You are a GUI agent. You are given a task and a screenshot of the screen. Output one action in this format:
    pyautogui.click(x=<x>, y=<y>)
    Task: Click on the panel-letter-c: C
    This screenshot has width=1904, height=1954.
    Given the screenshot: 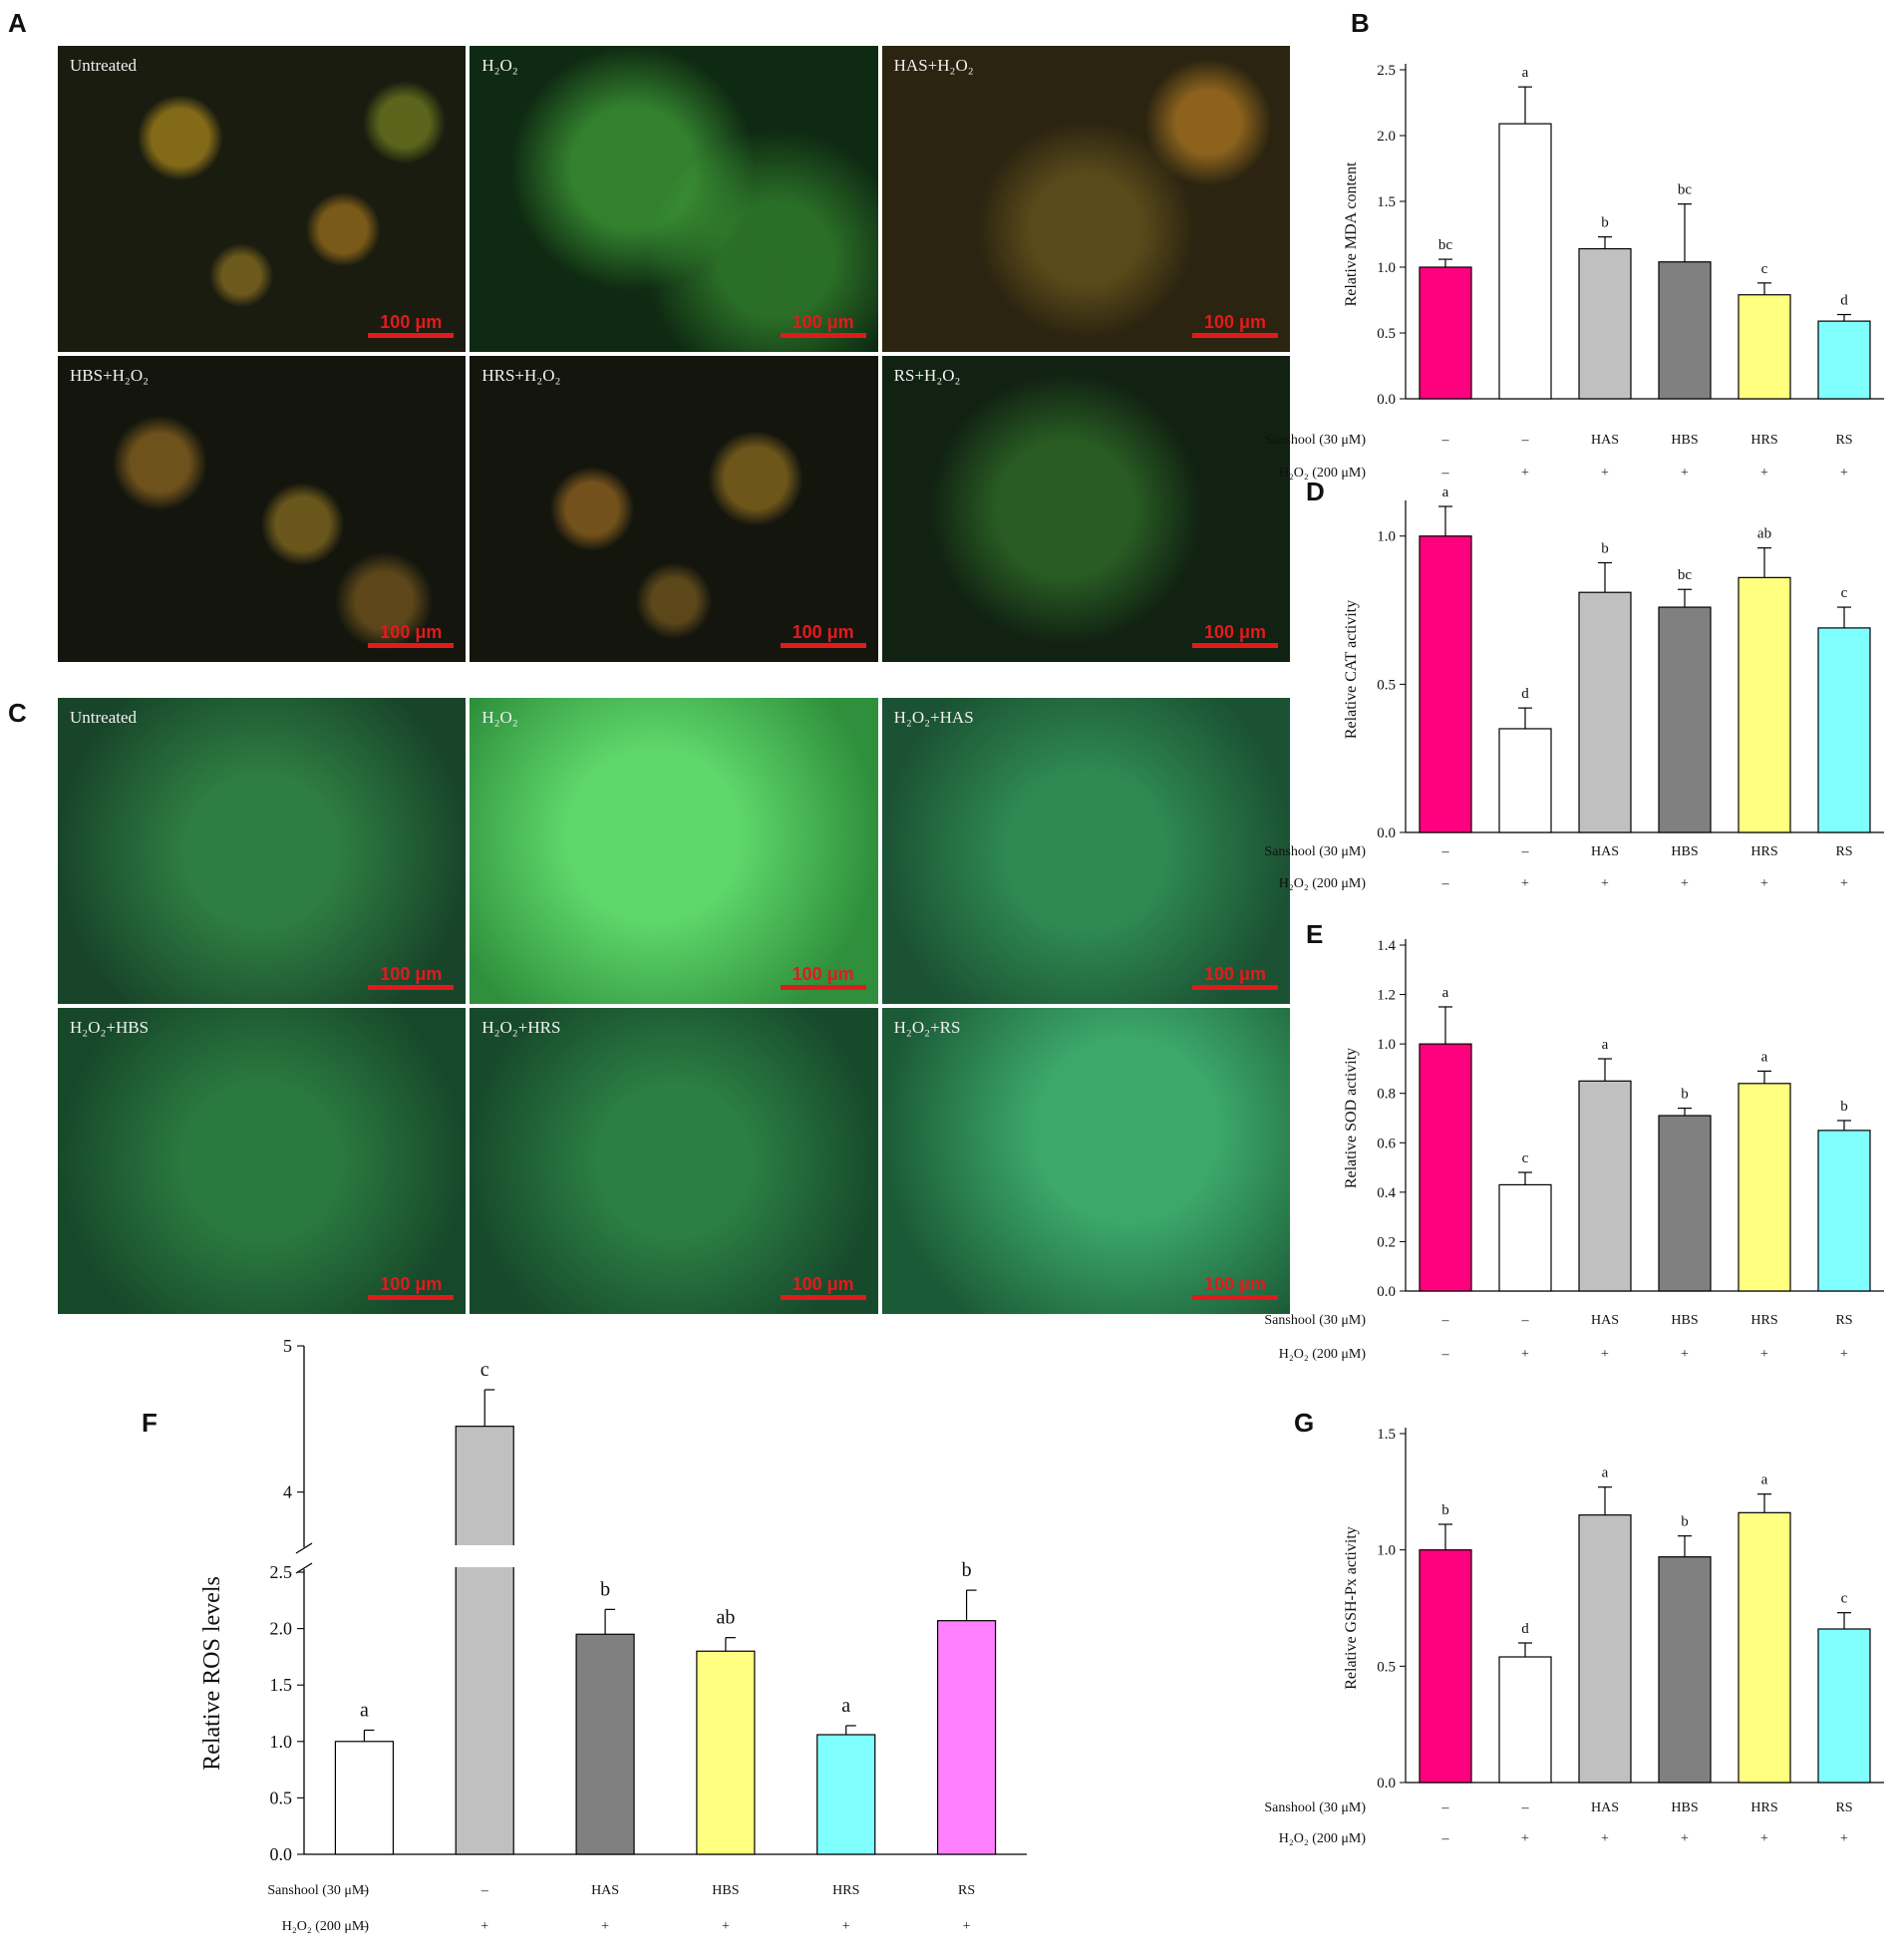 What is the action you would take?
    pyautogui.click(x=17, y=713)
    